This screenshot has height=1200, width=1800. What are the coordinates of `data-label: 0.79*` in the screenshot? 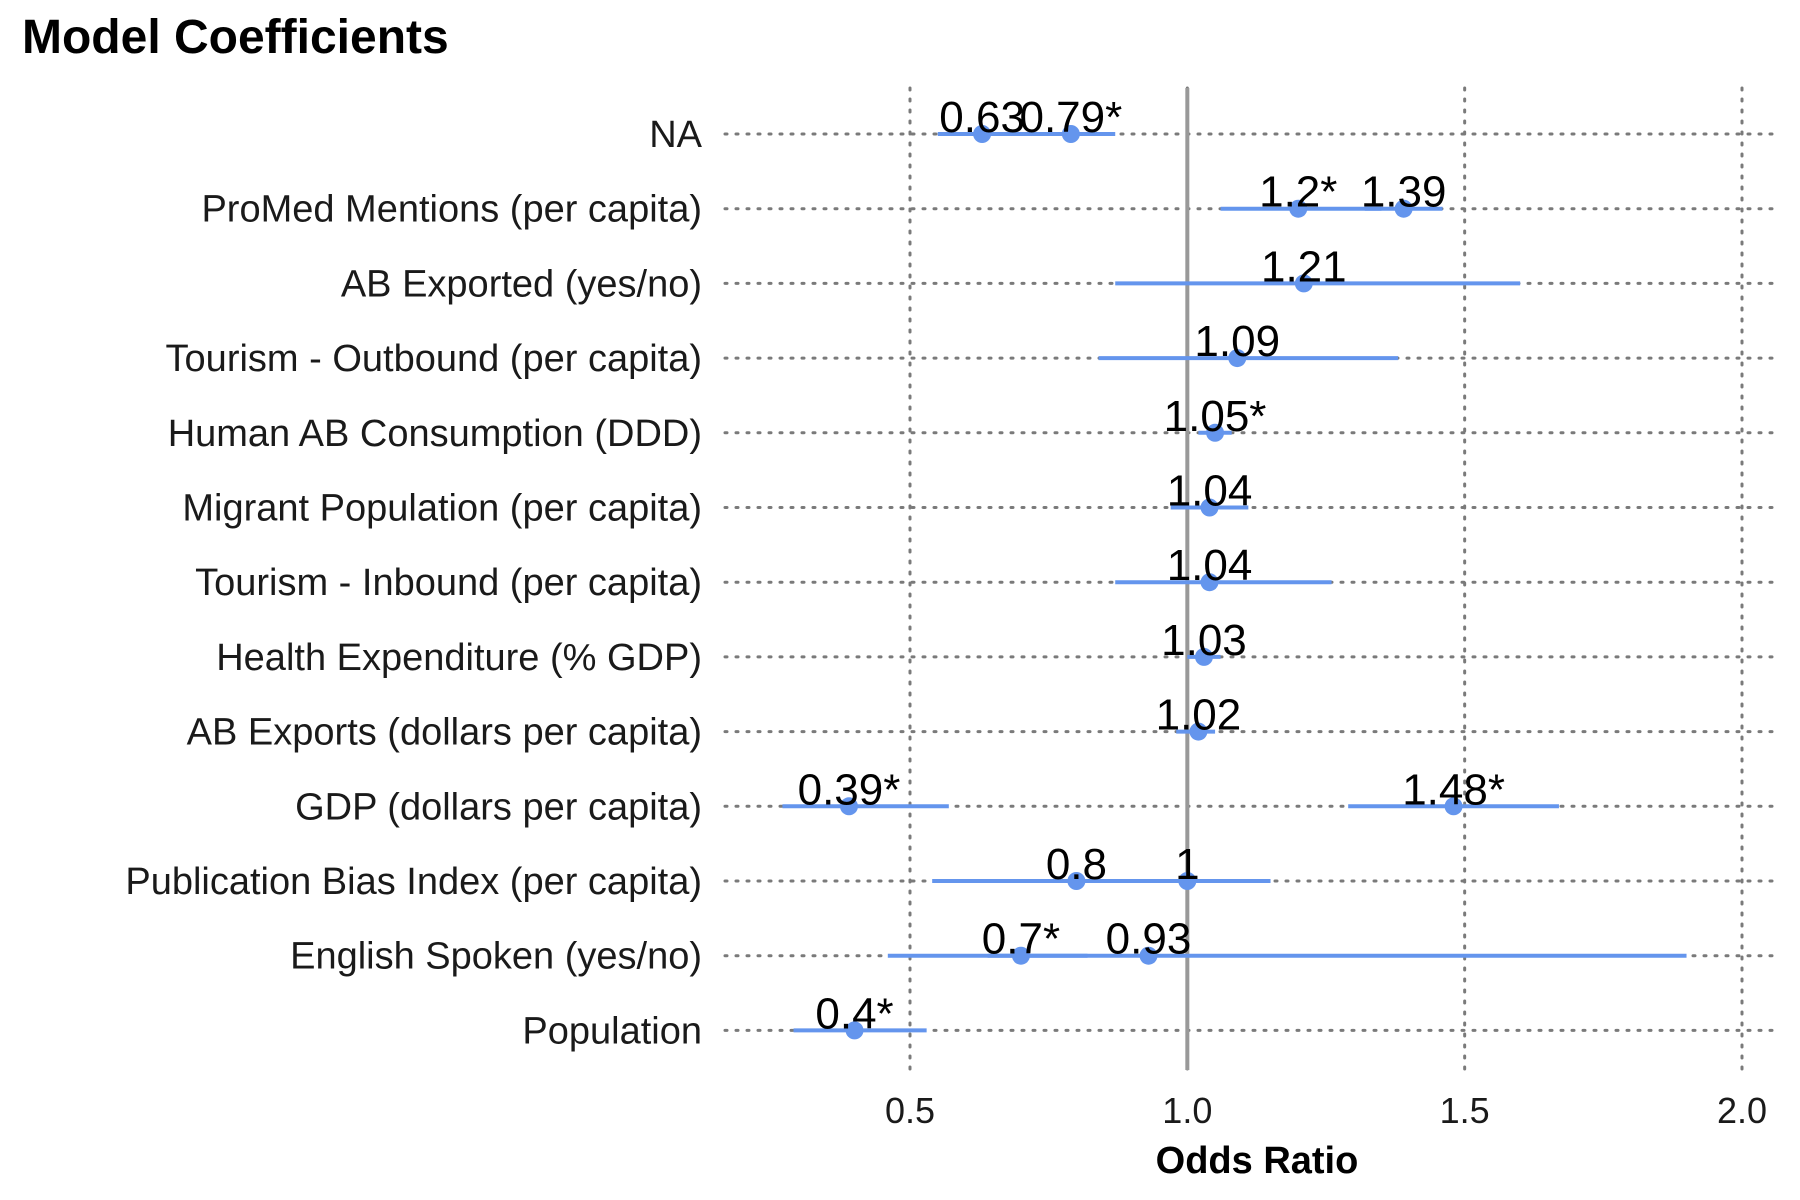 It's located at (1070, 117).